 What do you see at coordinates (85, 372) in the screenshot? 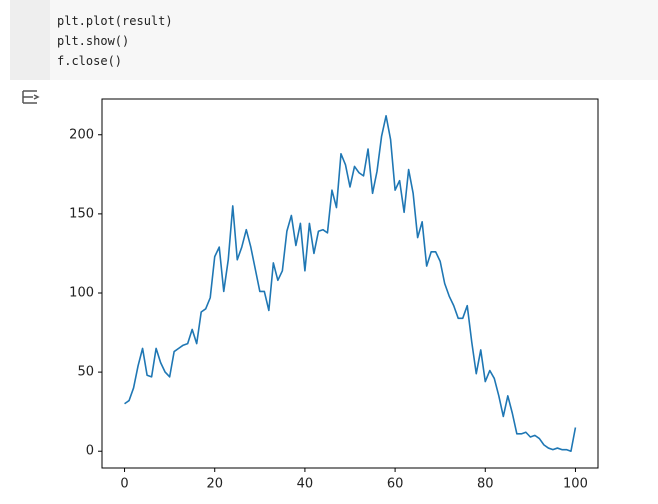
I see `y-tick-label: 50` at bounding box center [85, 372].